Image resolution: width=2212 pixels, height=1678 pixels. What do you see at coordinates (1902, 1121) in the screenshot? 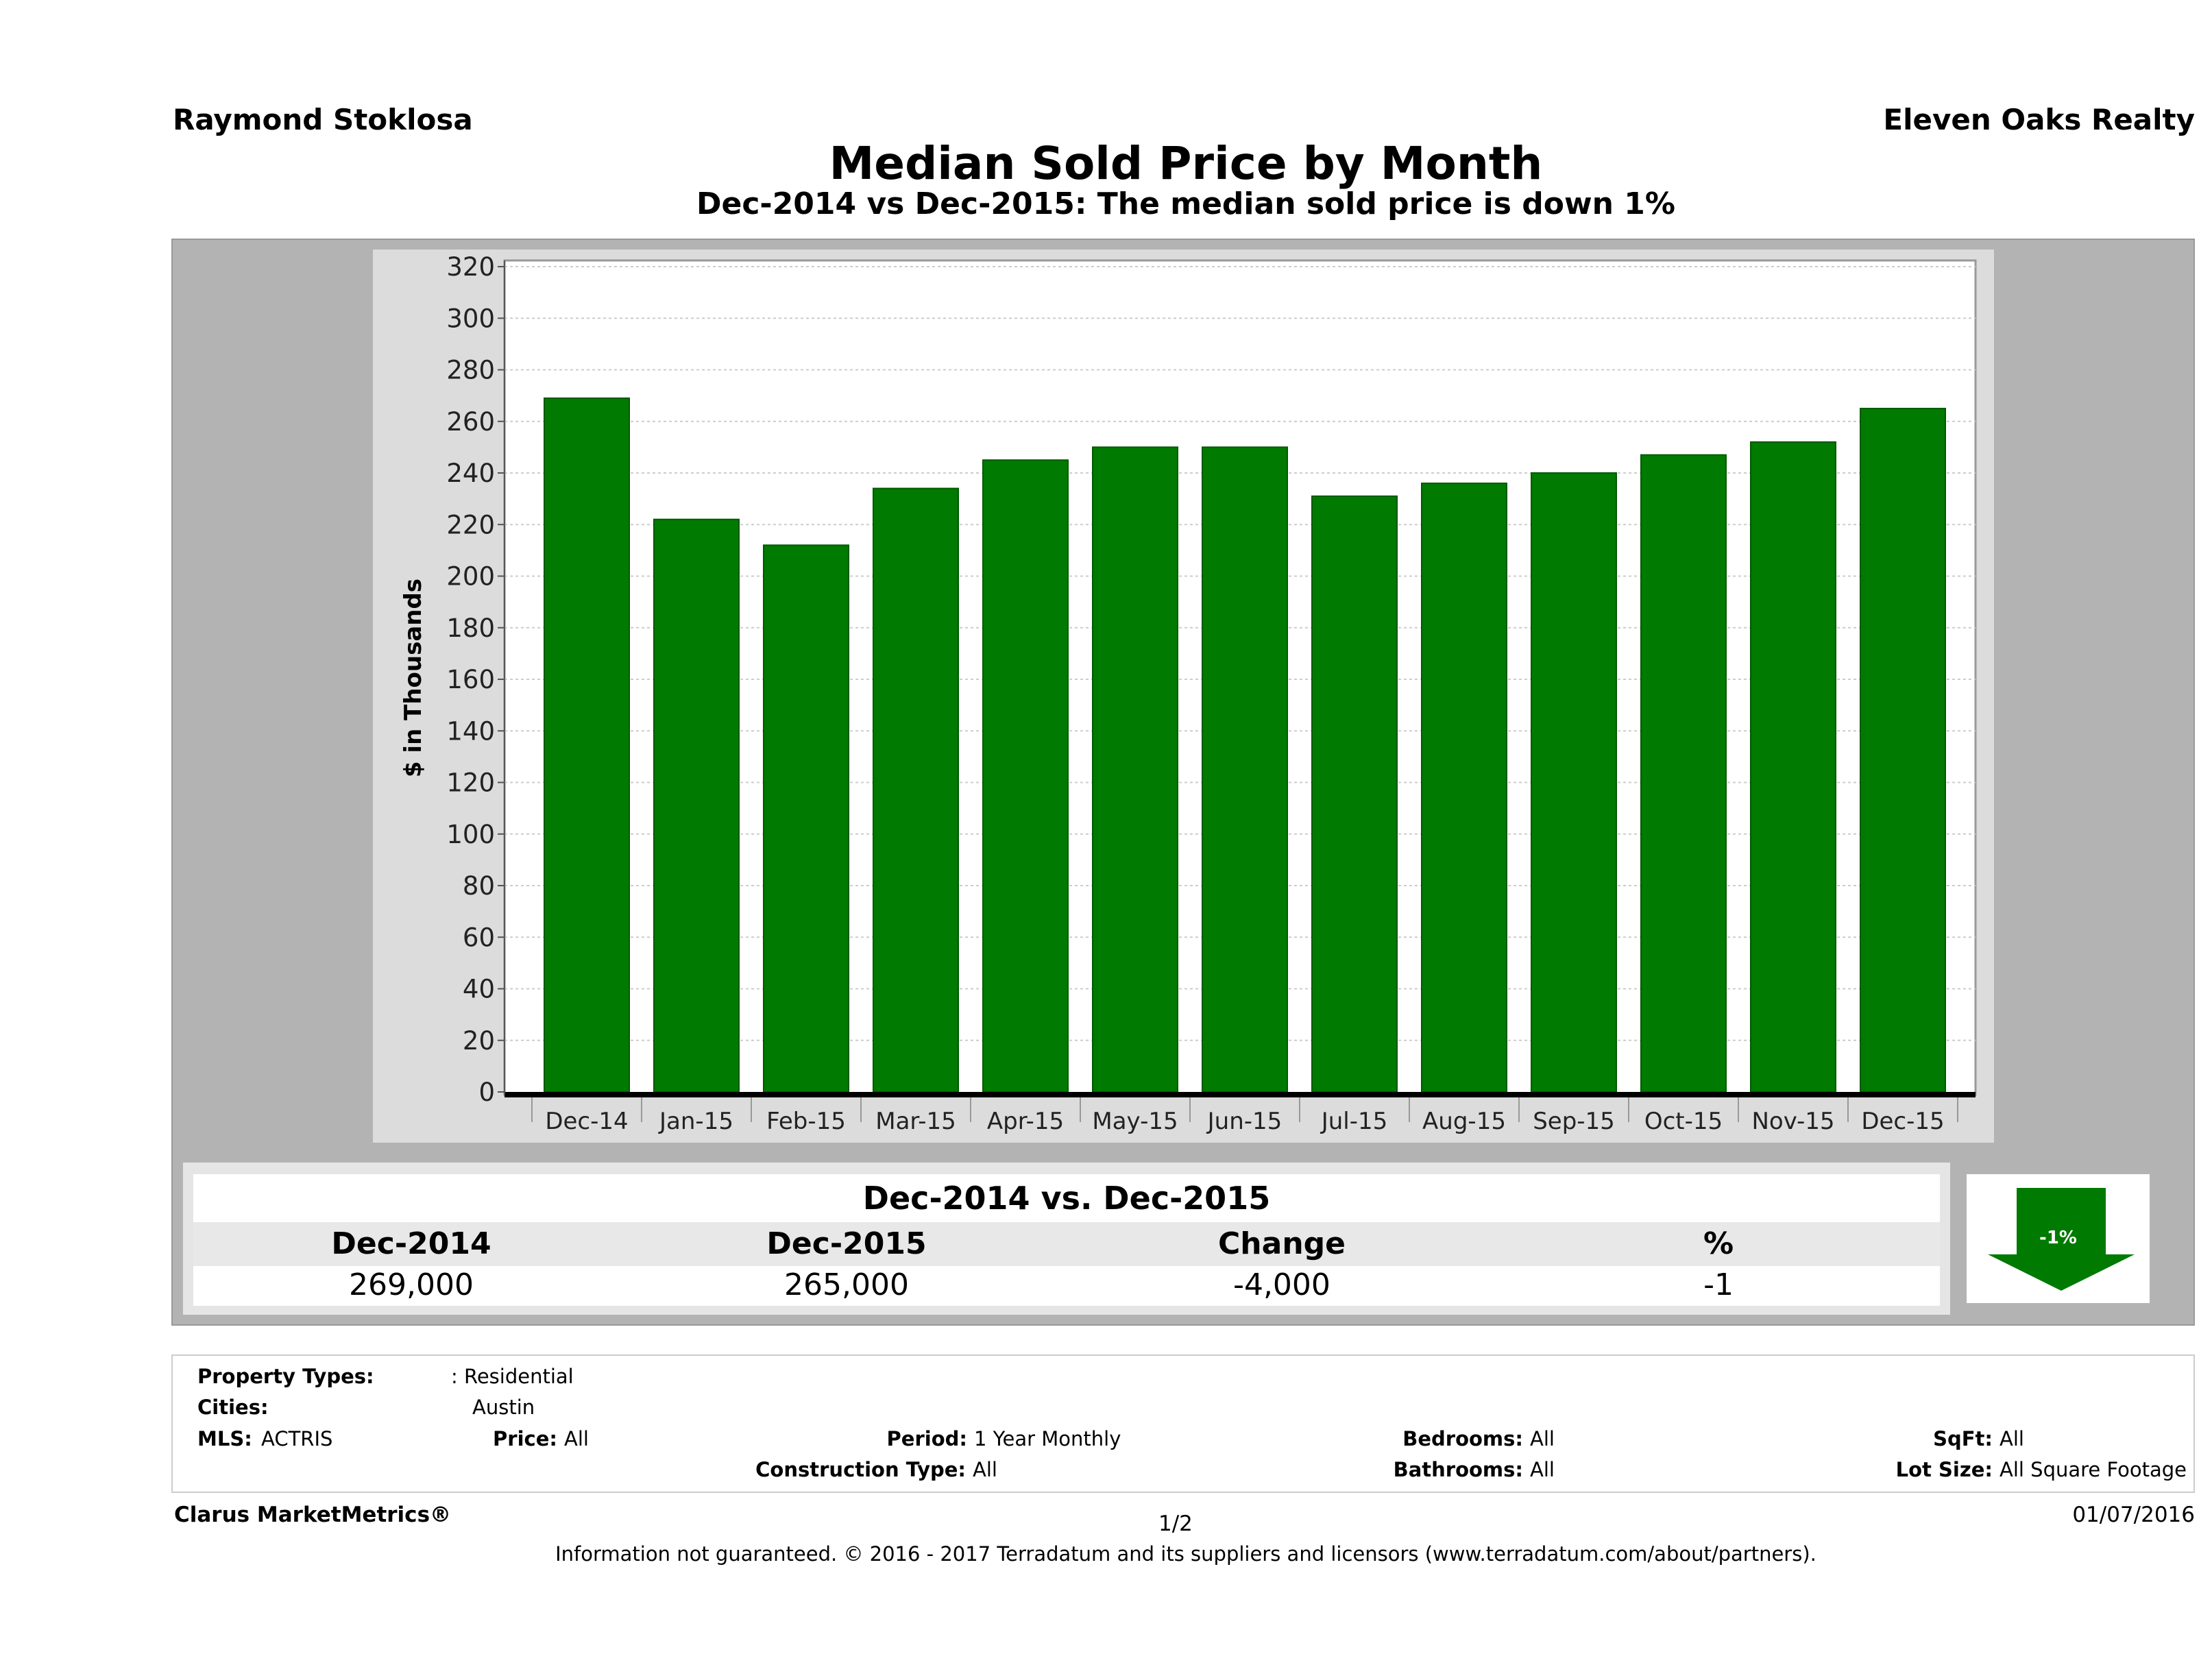
I see `x-tick-label: Dec-15` at bounding box center [1902, 1121].